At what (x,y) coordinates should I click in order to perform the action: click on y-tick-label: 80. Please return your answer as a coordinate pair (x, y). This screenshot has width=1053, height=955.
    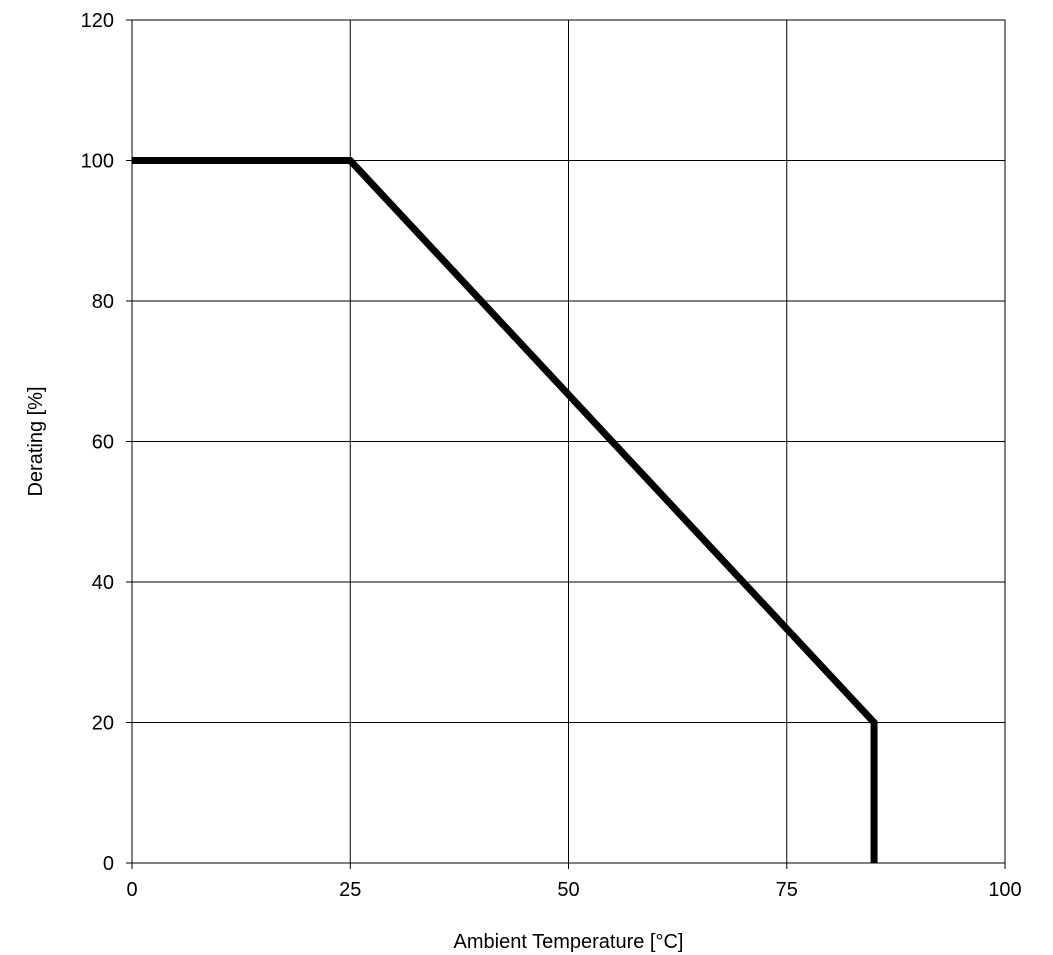
    Looking at the image, I should click on (103, 302).